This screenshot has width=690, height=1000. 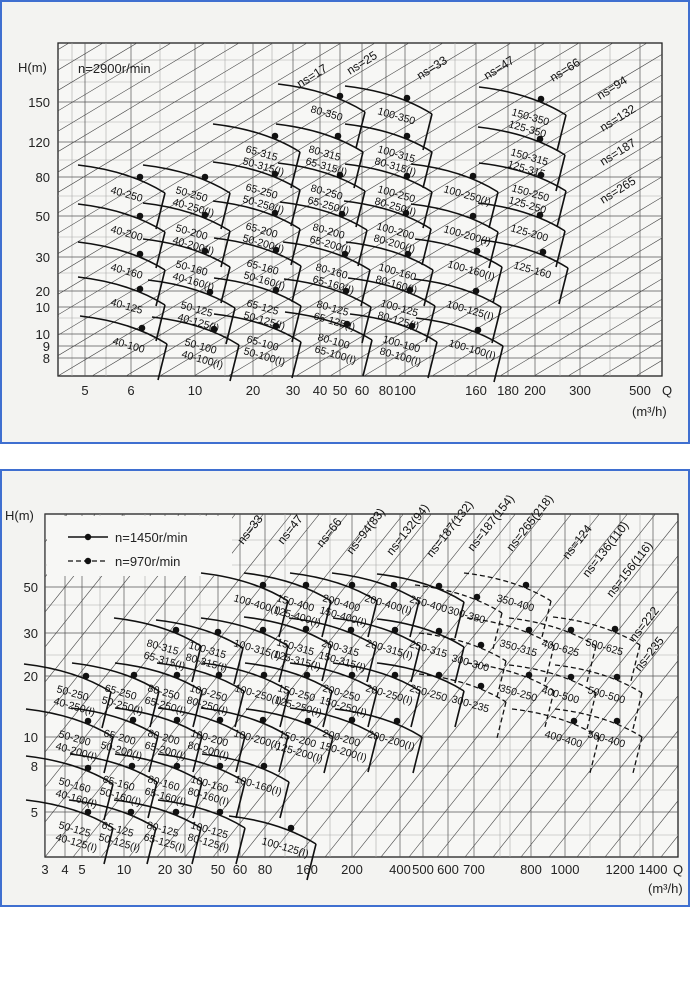 I want to click on x-tick-label: 6, so click(x=130, y=390).